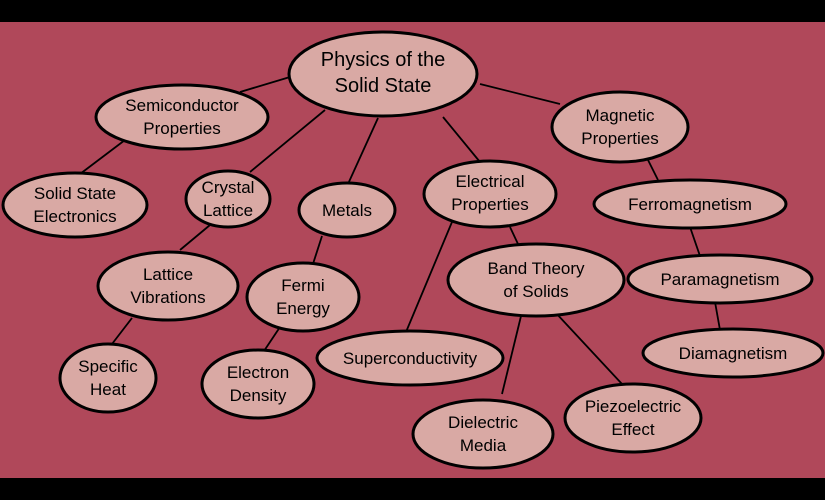 This screenshot has width=825, height=500. I want to click on edge-metals-fermi, so click(317, 251).